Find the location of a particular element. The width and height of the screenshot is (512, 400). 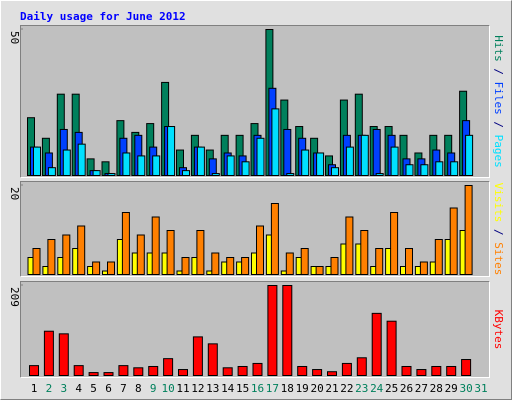

legend: KBytes is located at coordinates (498, 330).